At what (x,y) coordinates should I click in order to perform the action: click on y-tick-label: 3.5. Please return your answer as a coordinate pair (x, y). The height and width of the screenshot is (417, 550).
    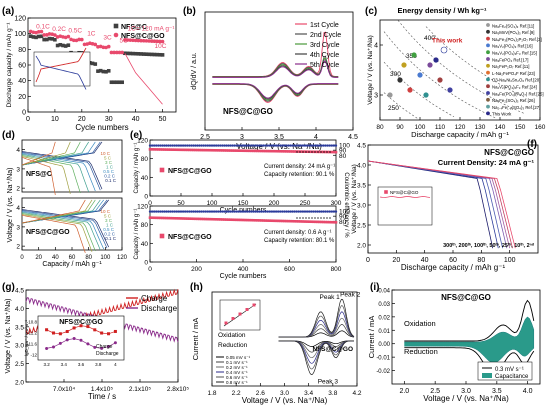
    Looking at the image, I should click on (361, 186).